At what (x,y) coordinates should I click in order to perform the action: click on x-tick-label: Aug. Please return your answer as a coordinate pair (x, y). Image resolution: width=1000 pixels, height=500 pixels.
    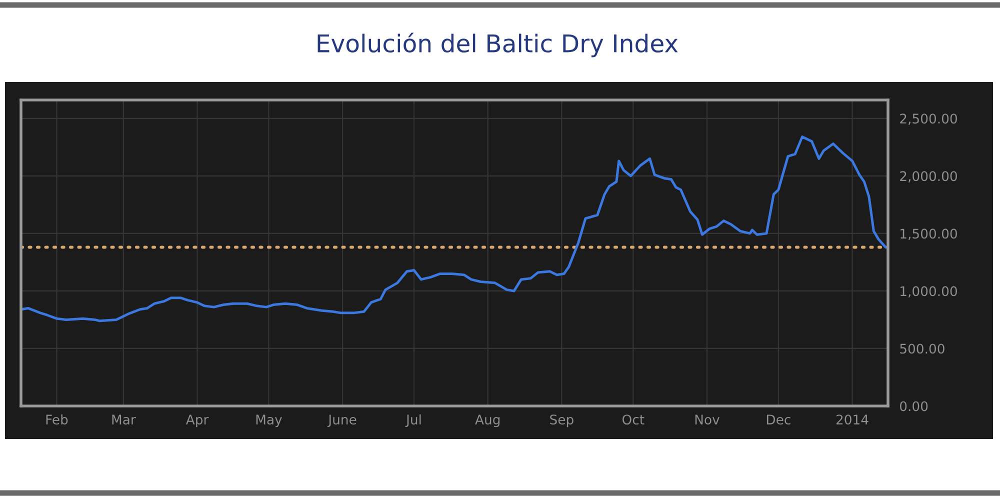
    Looking at the image, I should click on (487, 421).